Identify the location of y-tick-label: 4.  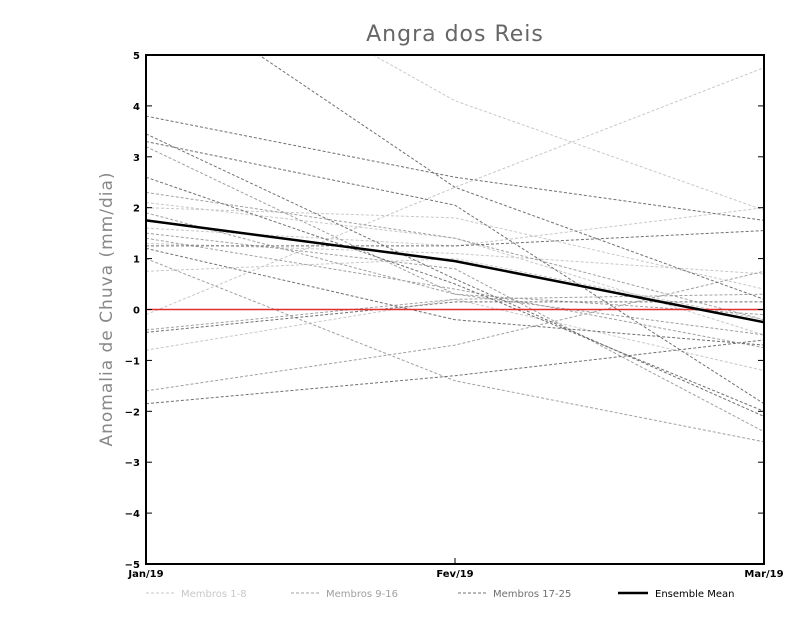
(136, 107).